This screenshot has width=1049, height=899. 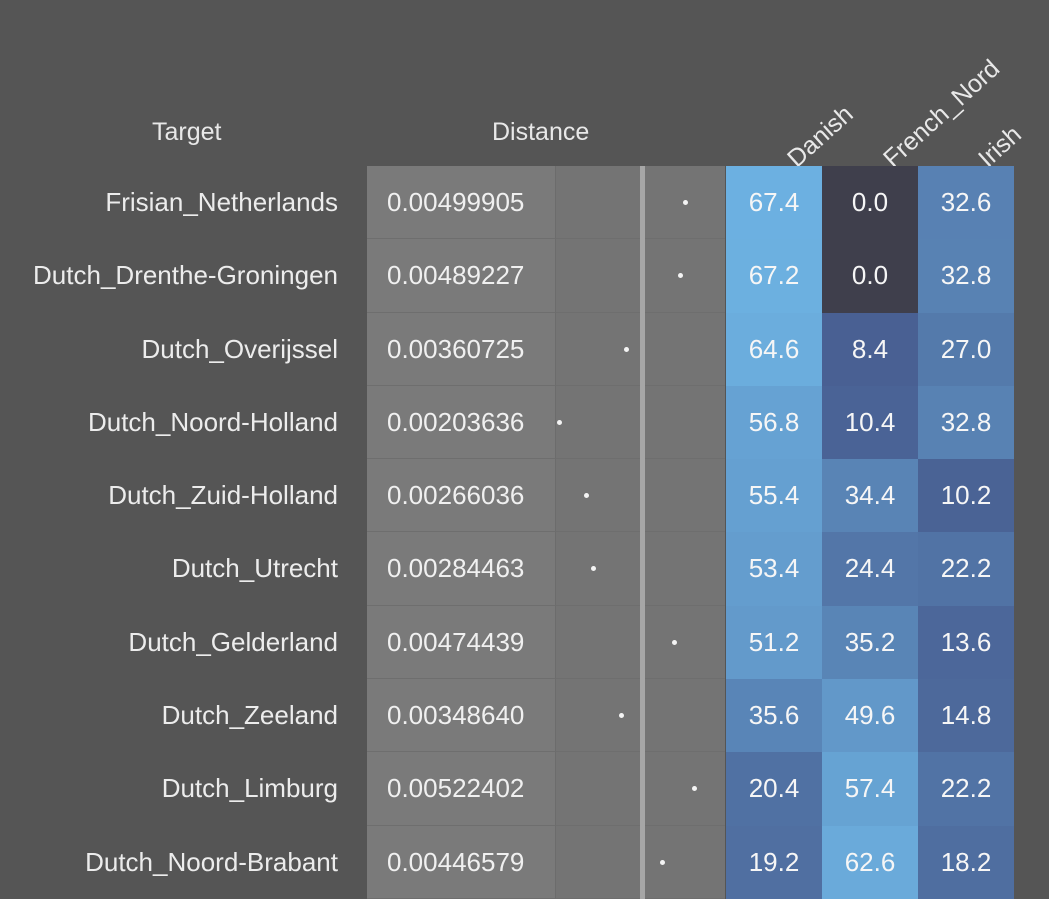 I want to click on distance-cell: 0.00203636, so click(x=461, y=422).